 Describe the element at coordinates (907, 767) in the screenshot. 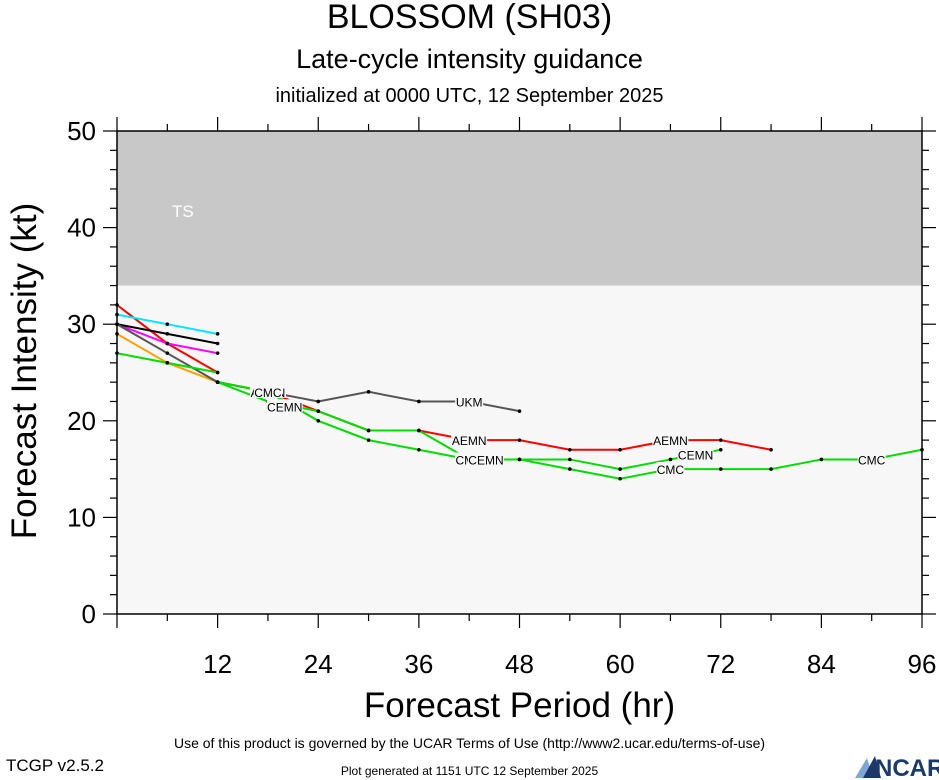

I see `logo-text: NCAR` at that location.